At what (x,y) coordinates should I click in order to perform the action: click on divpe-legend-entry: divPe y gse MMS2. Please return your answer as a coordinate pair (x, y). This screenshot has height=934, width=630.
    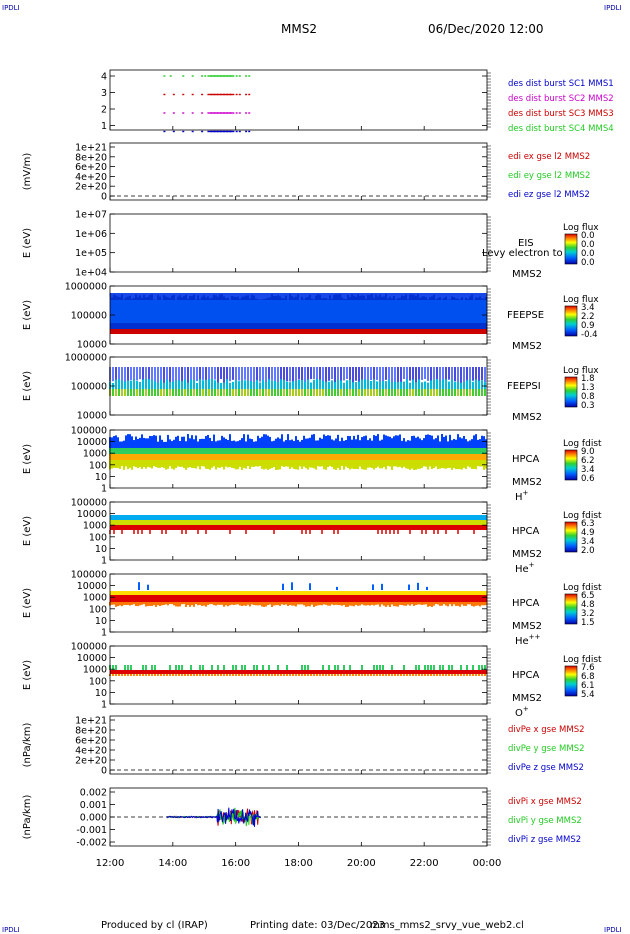
    Looking at the image, I should click on (546, 749).